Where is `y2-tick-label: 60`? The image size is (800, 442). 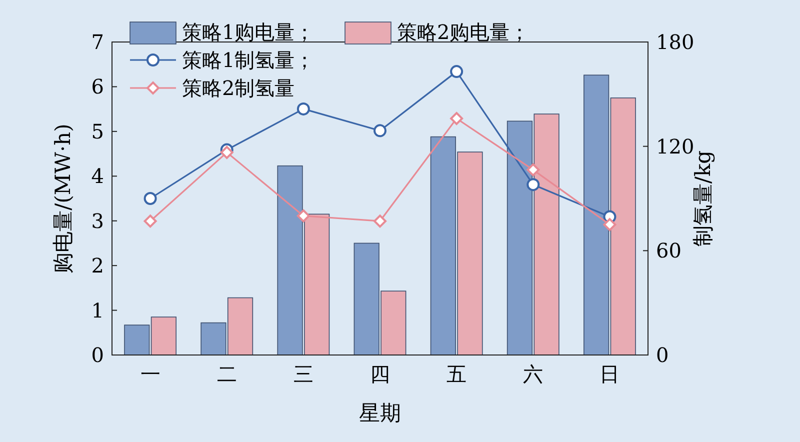
y2-tick-label: 60 is located at coordinates (669, 250).